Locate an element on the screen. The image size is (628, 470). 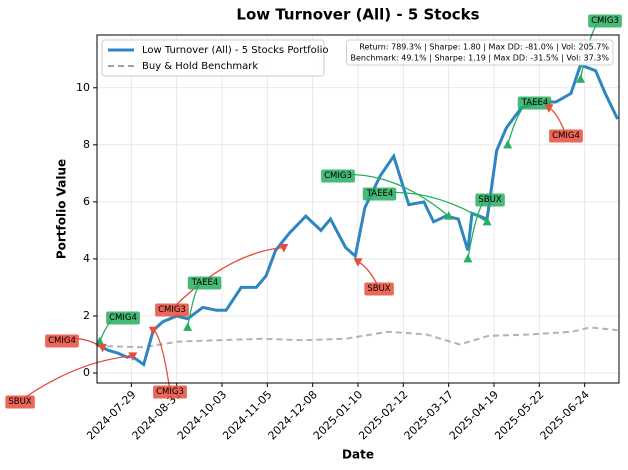
stats-box is located at coordinates (479, 52).